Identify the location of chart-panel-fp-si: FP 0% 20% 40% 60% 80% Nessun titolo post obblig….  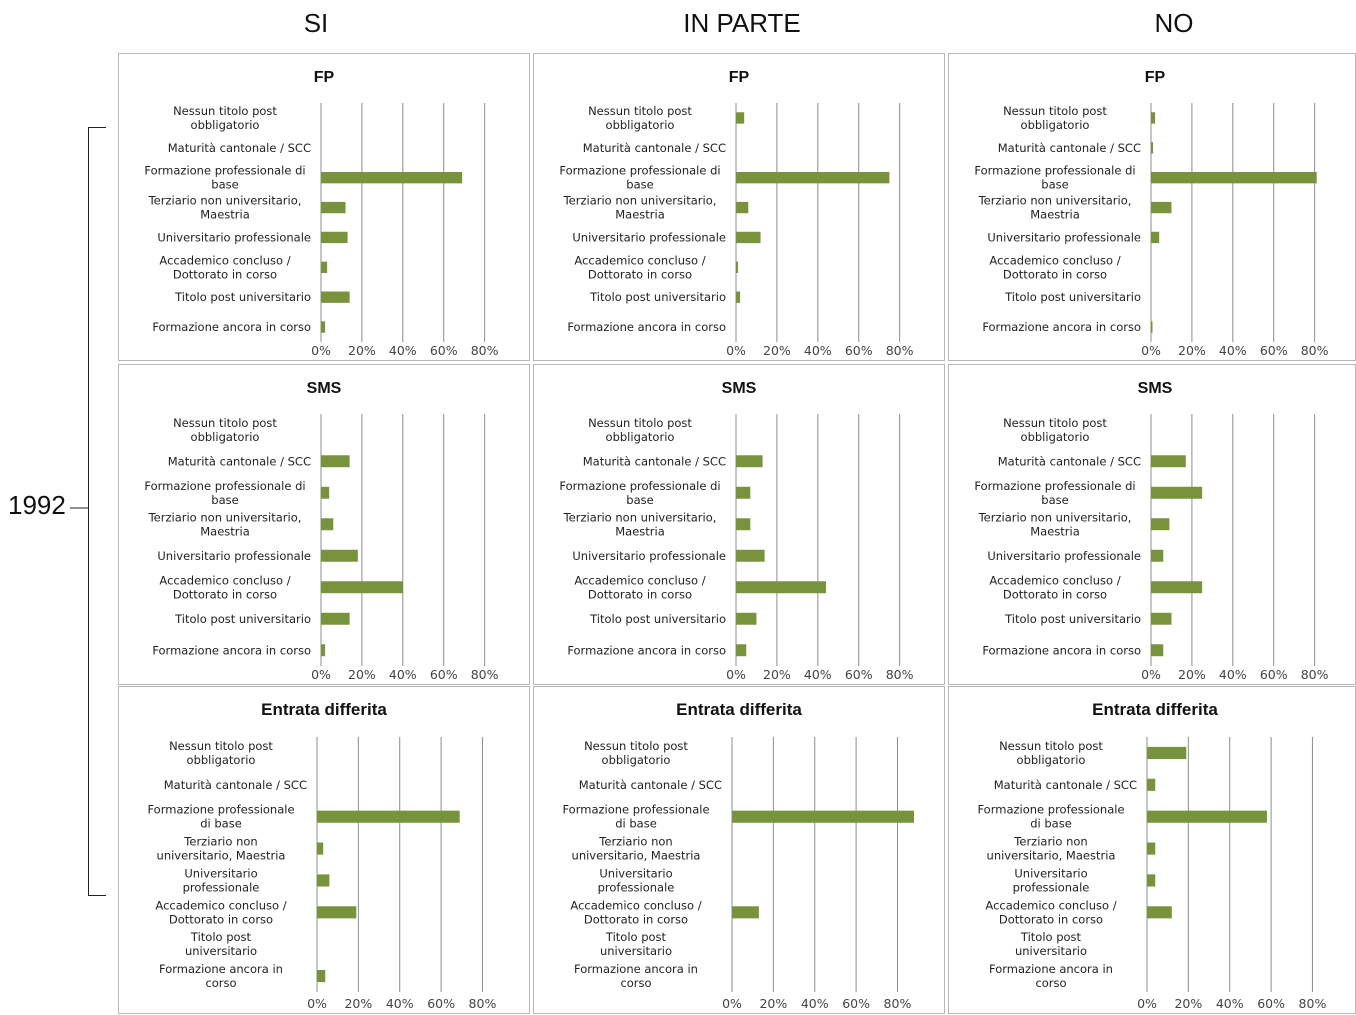
(324, 207).